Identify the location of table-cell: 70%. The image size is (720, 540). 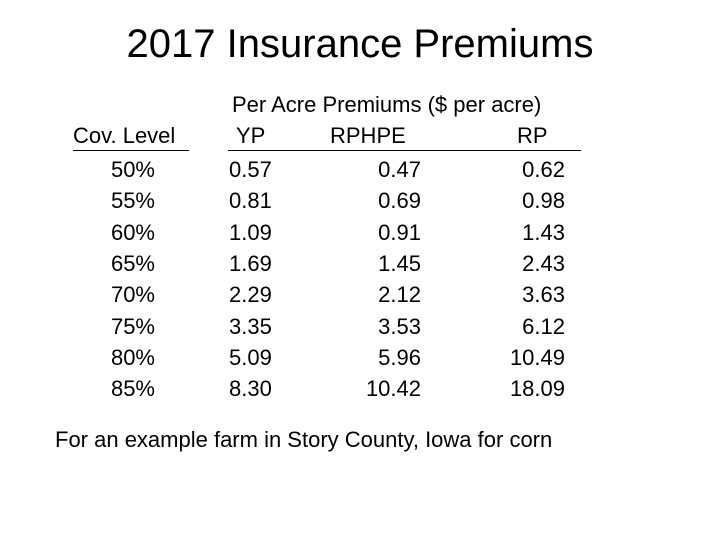
(132, 295).